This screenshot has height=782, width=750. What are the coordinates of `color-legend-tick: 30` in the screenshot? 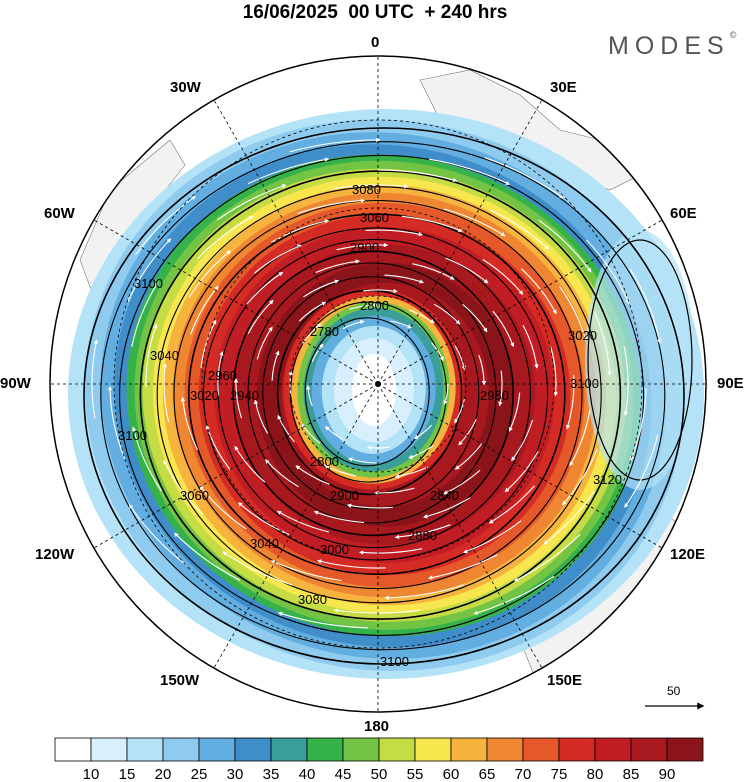 It's located at (235, 774).